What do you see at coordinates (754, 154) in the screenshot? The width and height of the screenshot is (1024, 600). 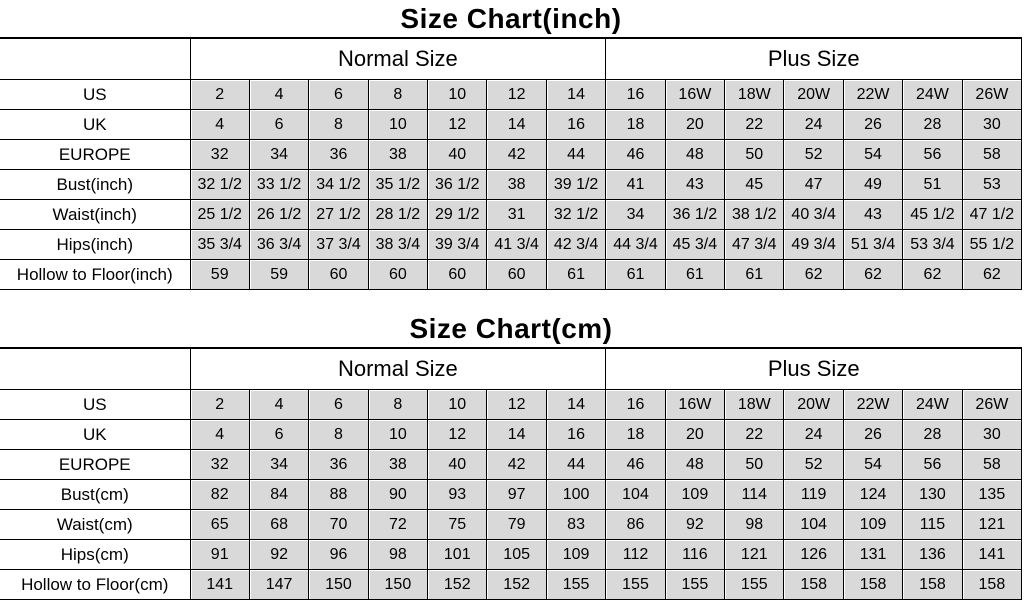 I see `table-cell: 50` at bounding box center [754, 154].